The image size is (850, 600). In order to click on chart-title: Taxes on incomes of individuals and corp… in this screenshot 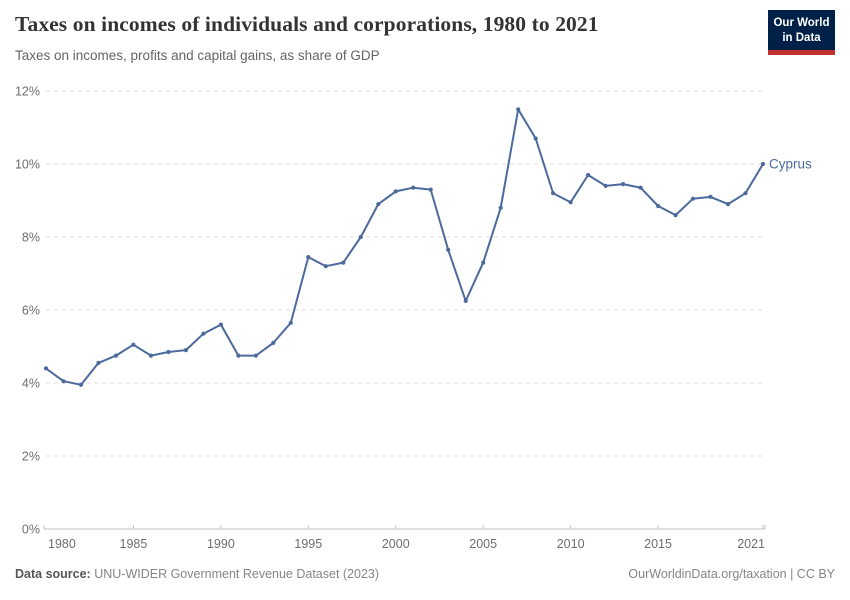, I will do `click(307, 24)`.